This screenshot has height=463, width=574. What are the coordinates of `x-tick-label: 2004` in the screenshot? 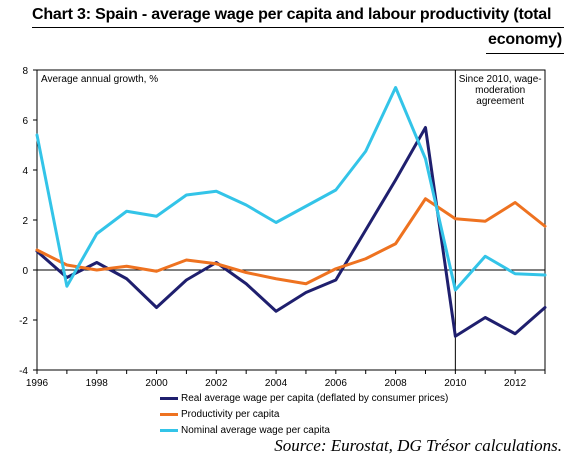 It's located at (276, 383).